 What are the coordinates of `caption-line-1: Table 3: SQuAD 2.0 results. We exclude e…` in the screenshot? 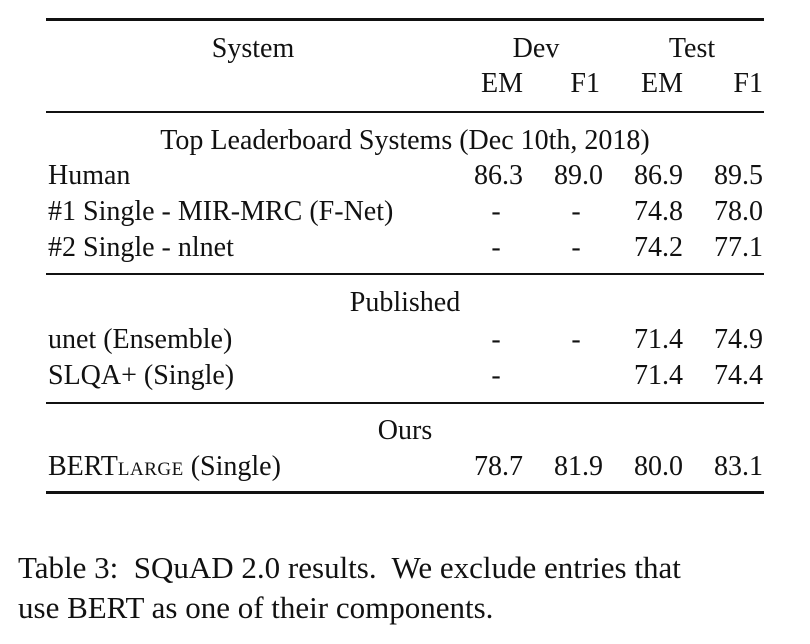 It's located at (349, 567).